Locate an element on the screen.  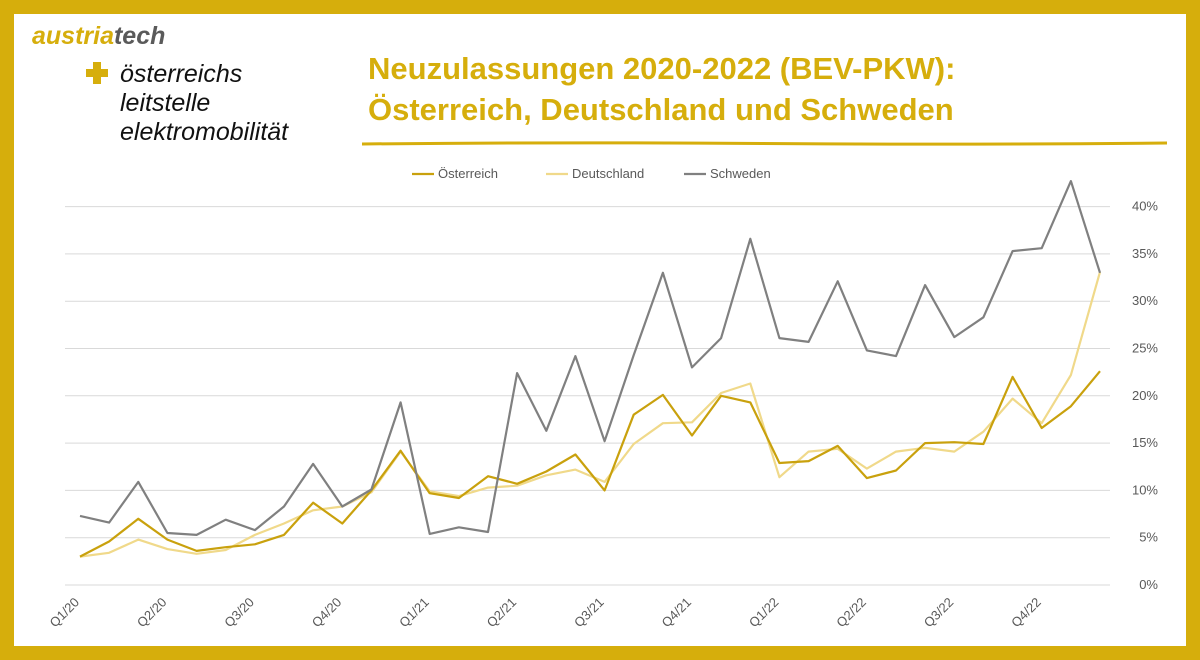
x-tick-label: Q2/22 is located at coordinates (851, 613).